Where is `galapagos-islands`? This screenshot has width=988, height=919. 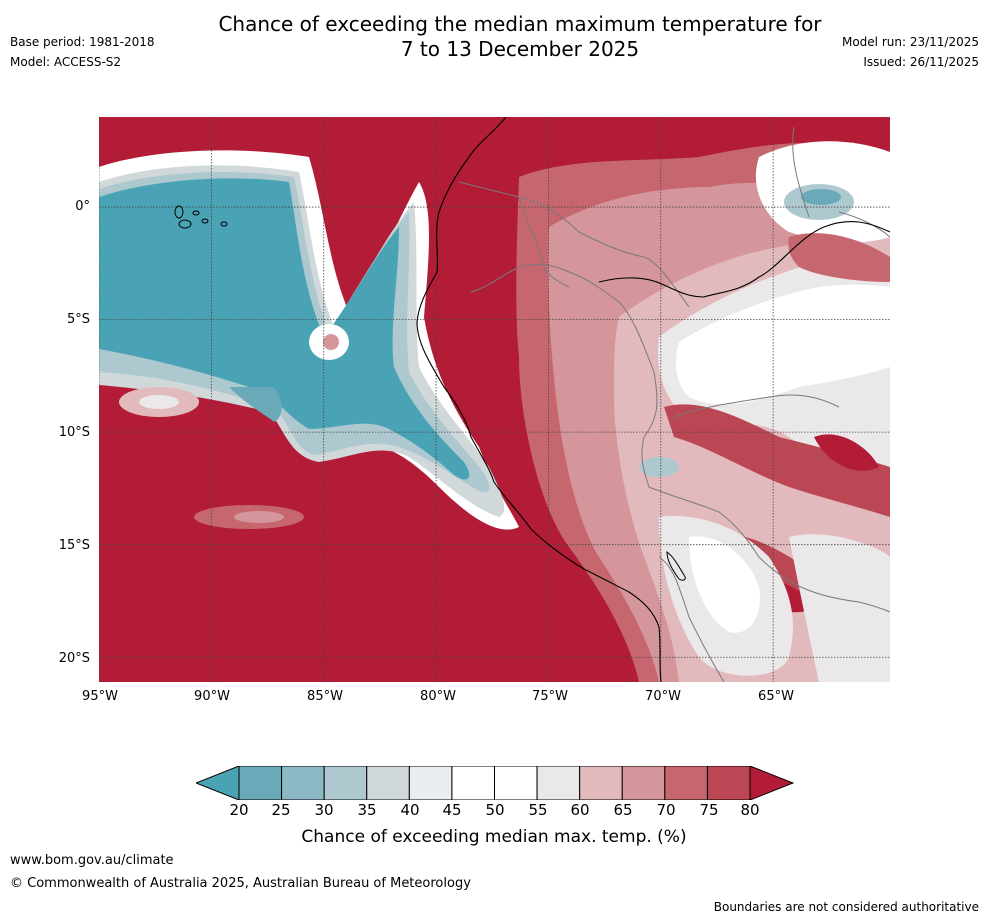 galapagos-islands is located at coordinates (201, 217).